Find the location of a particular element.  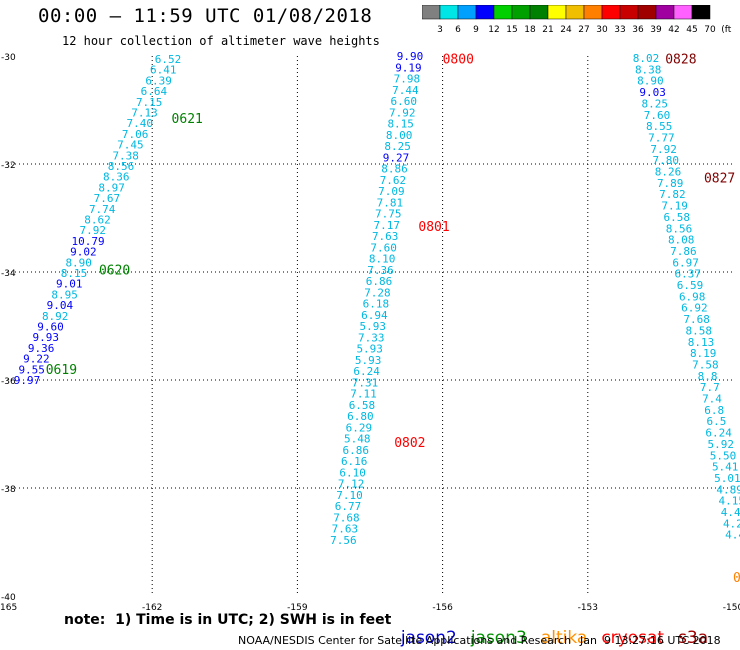

wave-height-value: 6.98 is located at coordinates (692, 296).